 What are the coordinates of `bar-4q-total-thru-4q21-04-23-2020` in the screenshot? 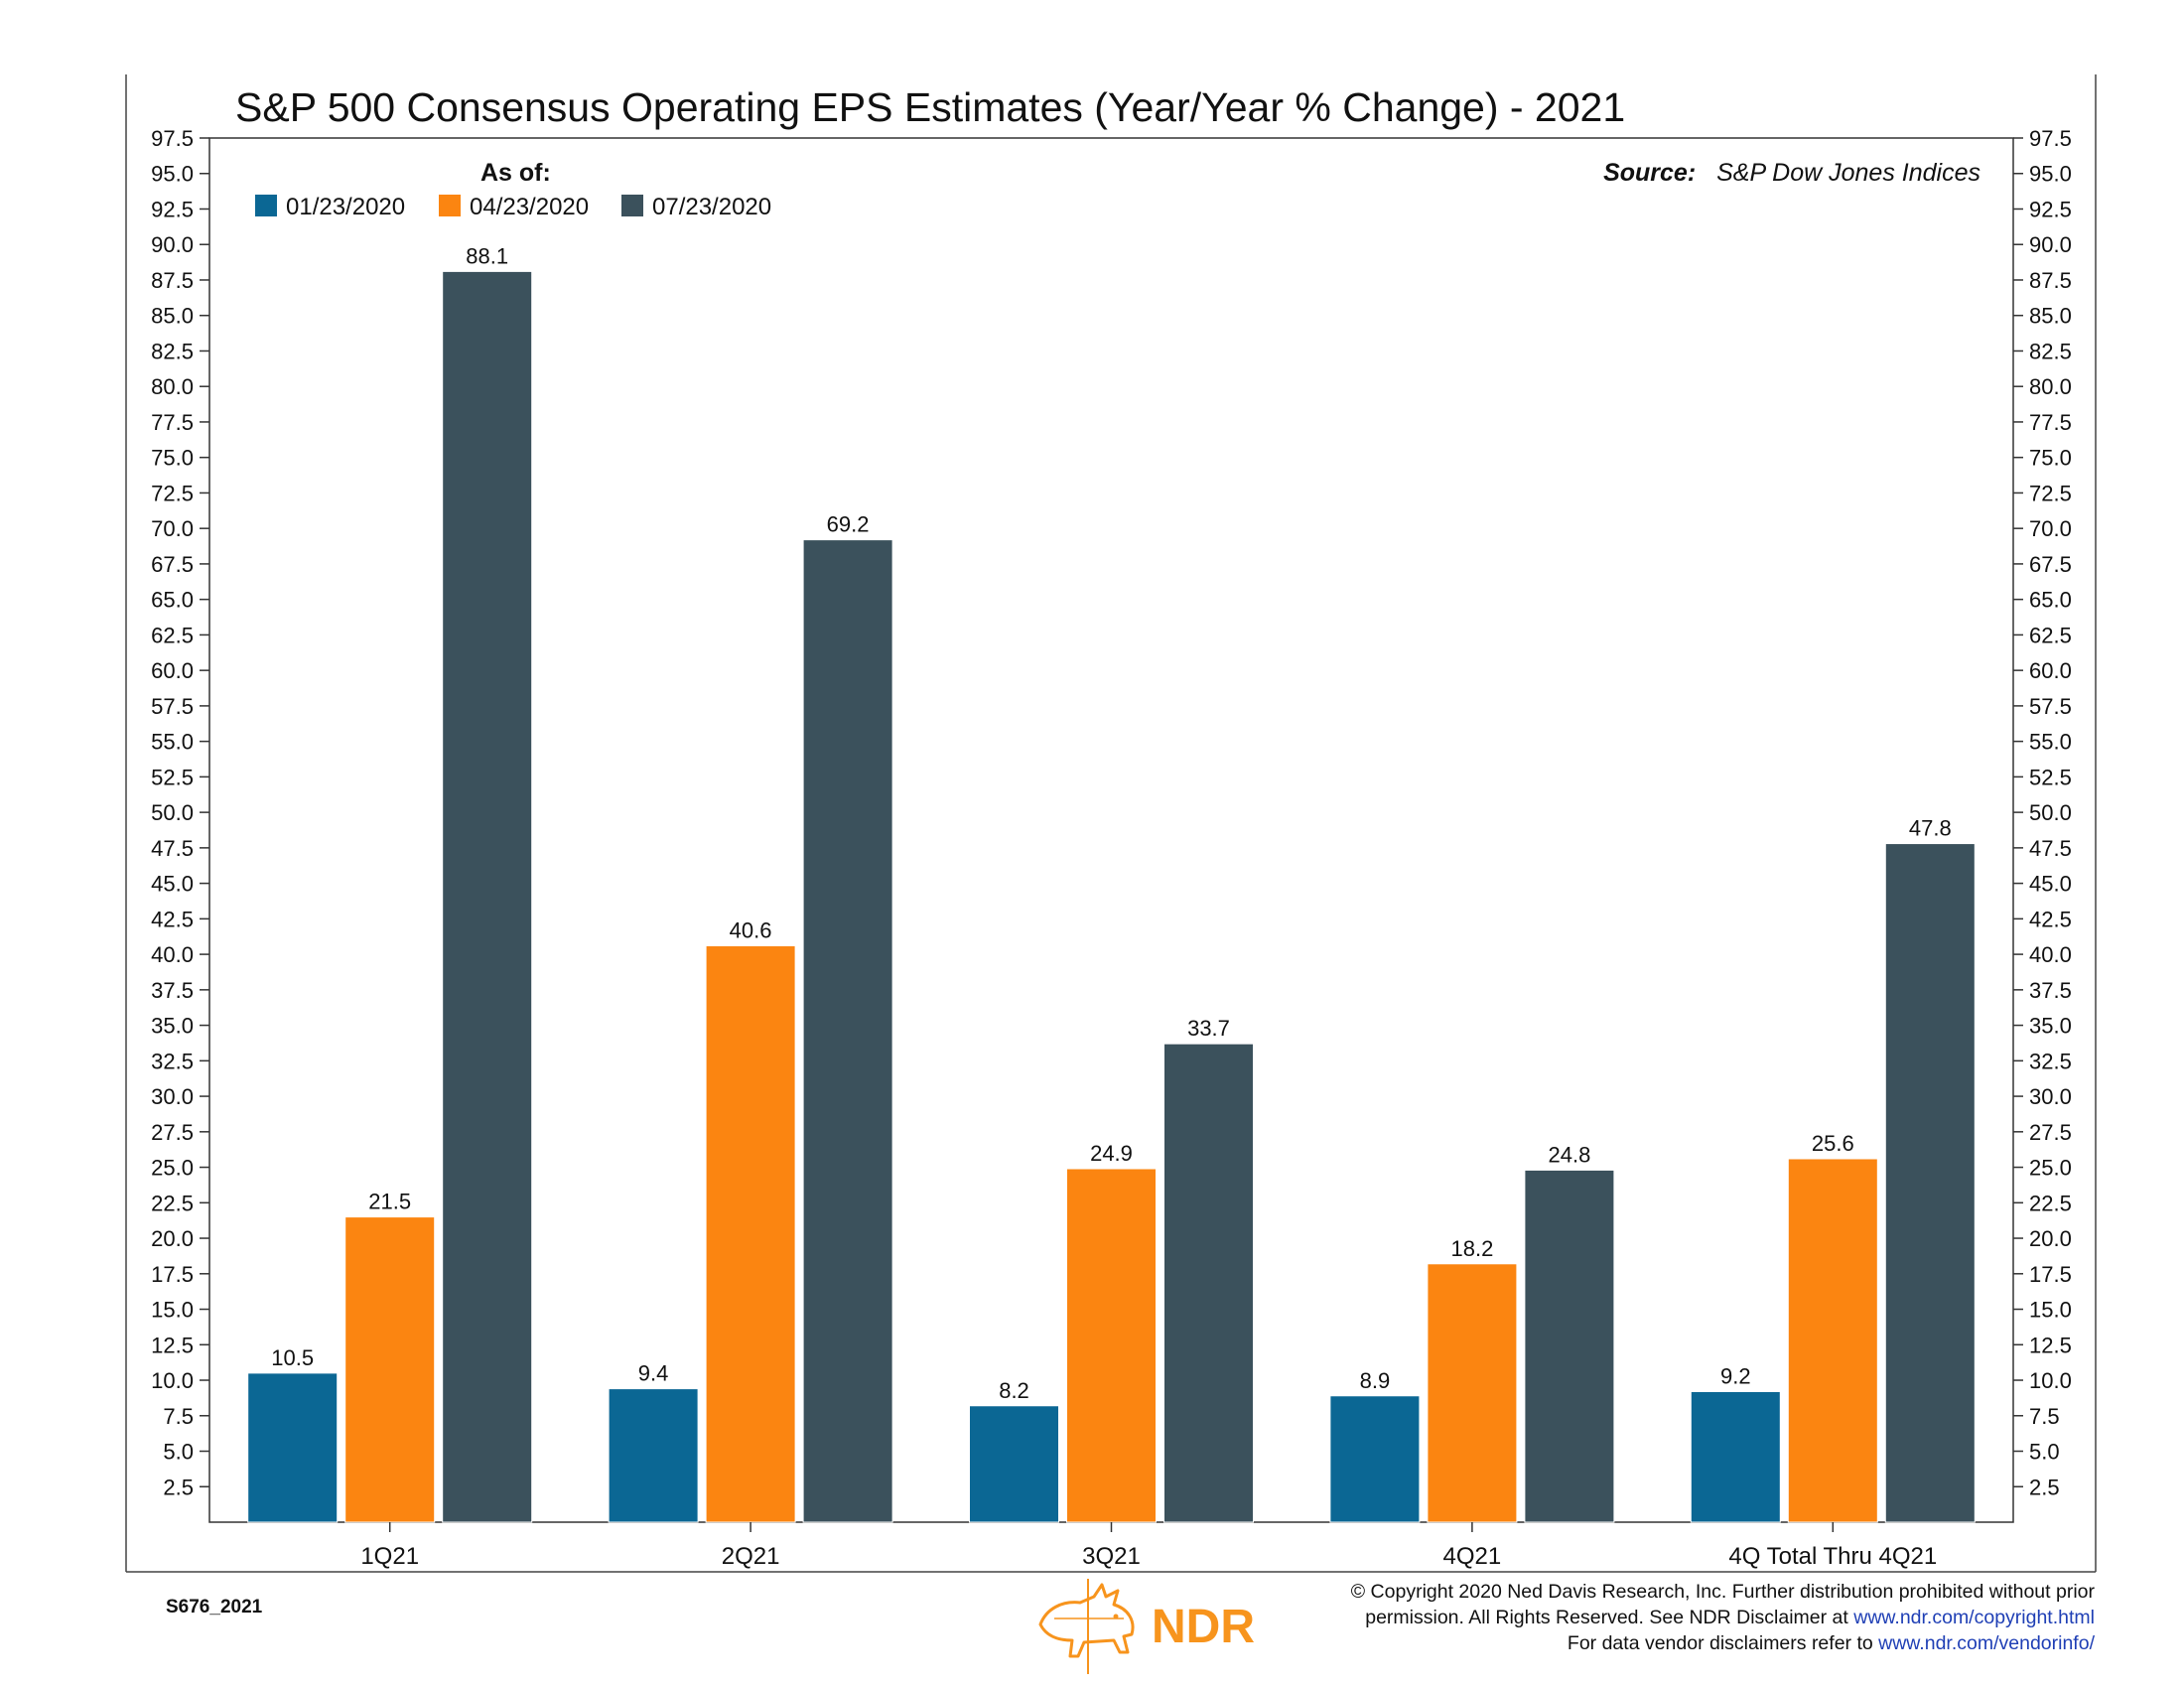 It's located at (1832, 1340).